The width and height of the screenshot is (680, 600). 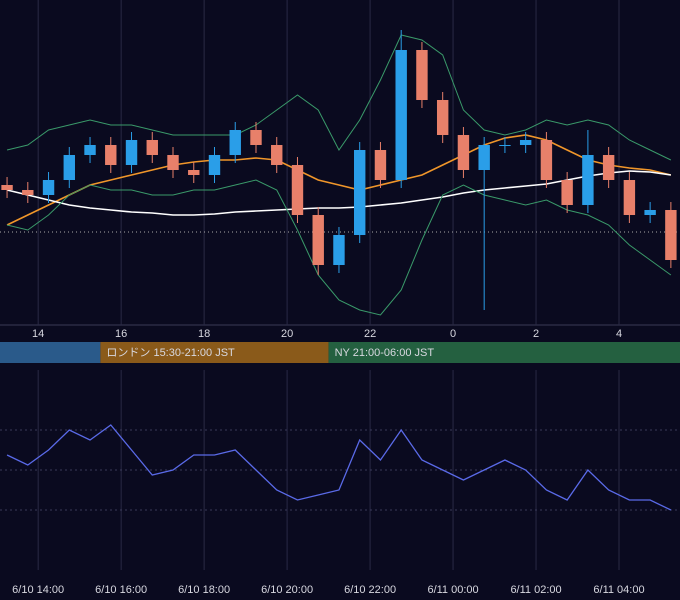 What do you see at coordinates (38, 334) in the screenshot?
I see `x-tick-label: 14` at bounding box center [38, 334].